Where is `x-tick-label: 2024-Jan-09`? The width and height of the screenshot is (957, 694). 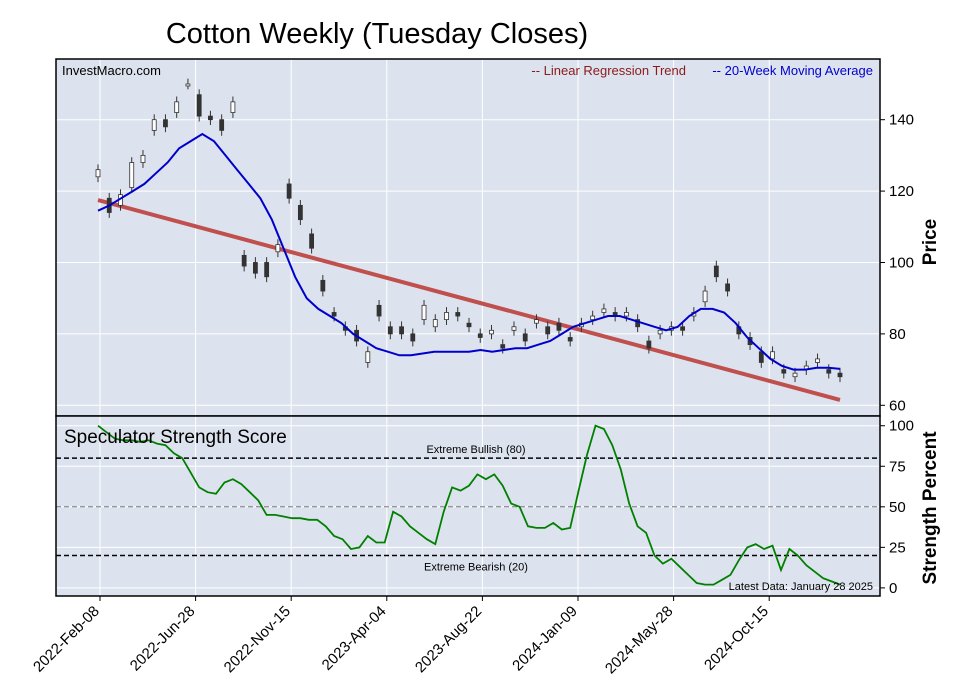 x-tick-label: 2024-Jan-09 is located at coordinates (545, 639).